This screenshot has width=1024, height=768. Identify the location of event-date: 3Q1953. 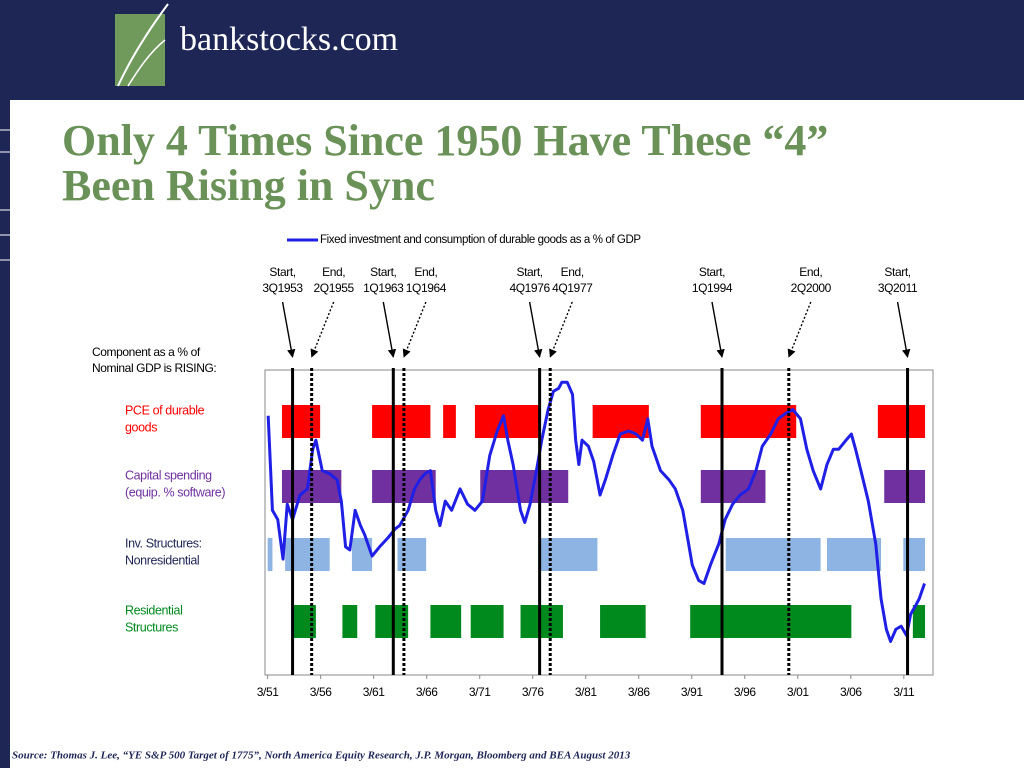
(282, 288).